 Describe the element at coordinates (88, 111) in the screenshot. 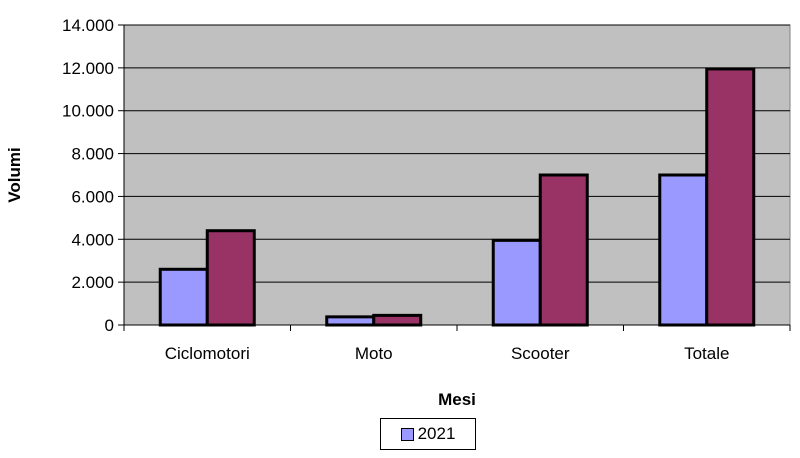

I see `y-tick-label: 10.000` at that location.